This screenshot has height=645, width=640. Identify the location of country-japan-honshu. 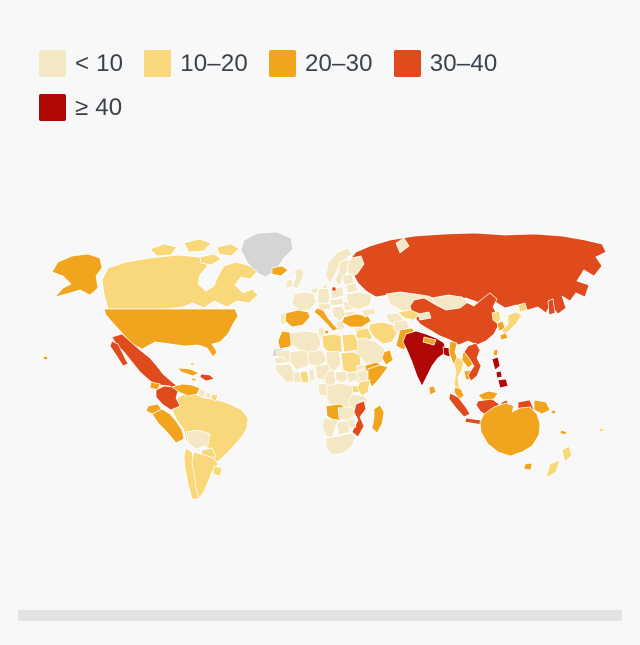
(512, 323).